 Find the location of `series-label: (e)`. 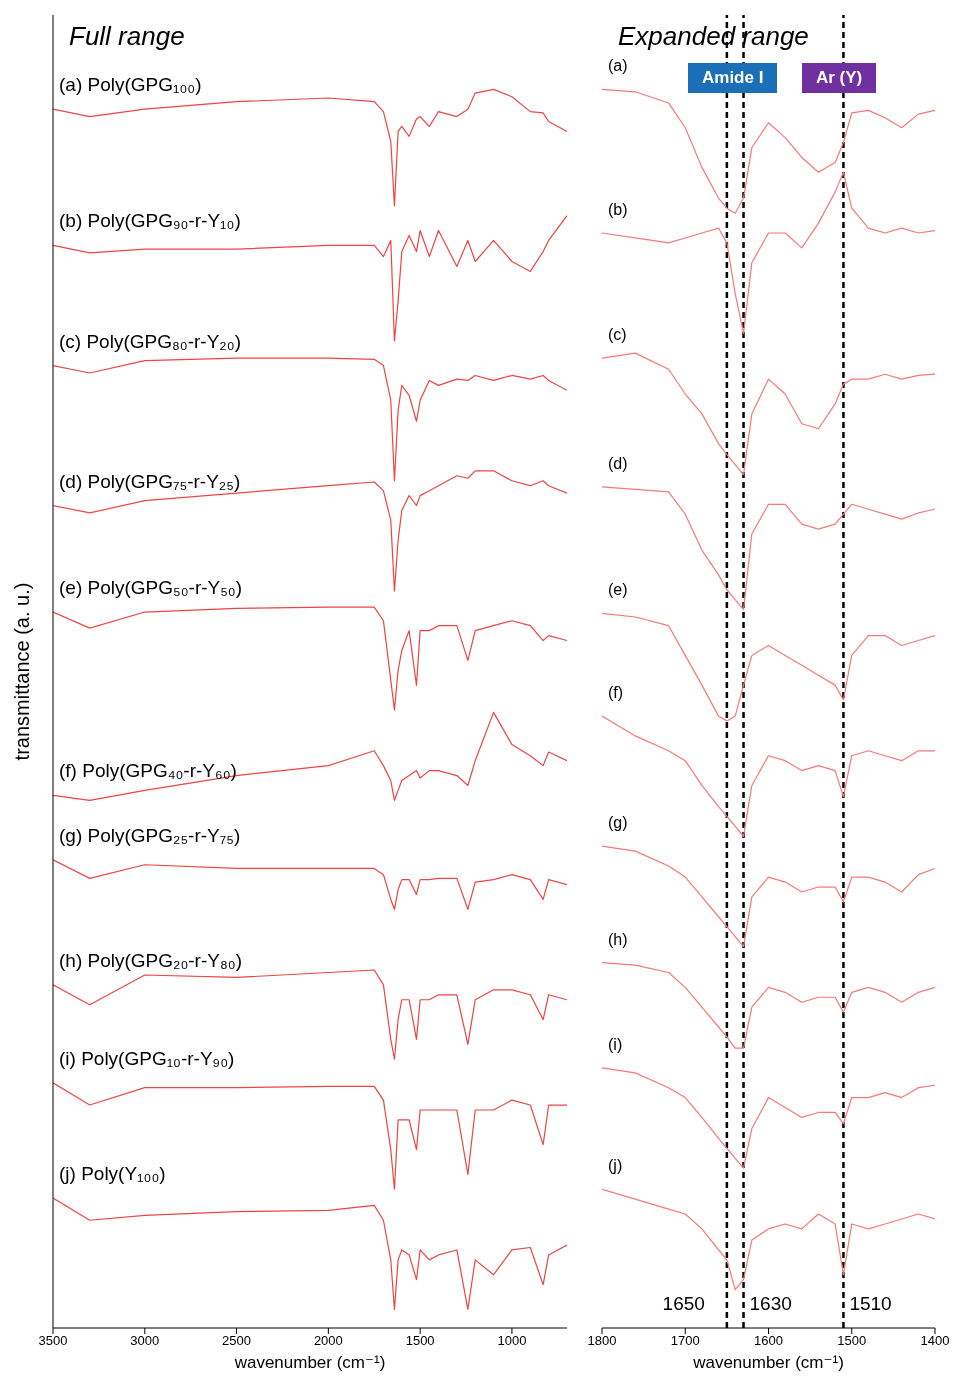

series-label: (e) is located at coordinates (618, 590).